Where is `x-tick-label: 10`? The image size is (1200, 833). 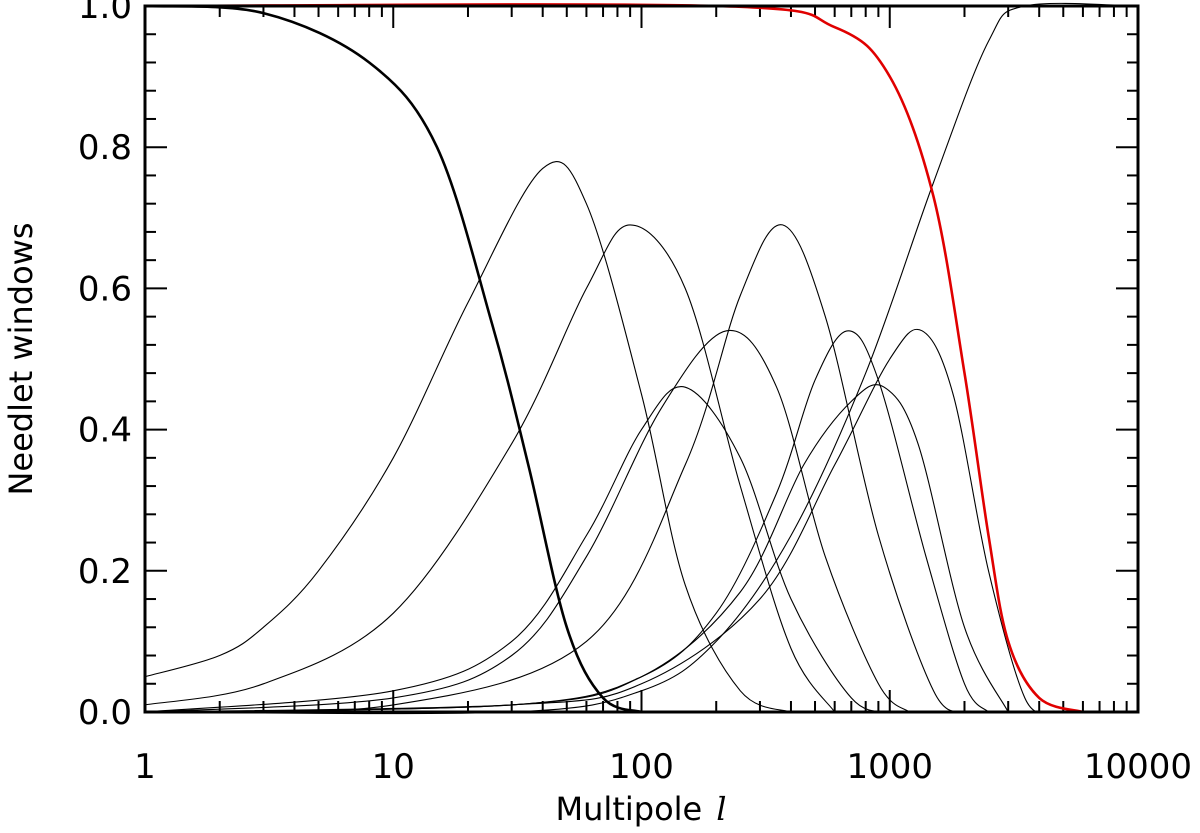
x-tick-label: 10 is located at coordinates (393, 767).